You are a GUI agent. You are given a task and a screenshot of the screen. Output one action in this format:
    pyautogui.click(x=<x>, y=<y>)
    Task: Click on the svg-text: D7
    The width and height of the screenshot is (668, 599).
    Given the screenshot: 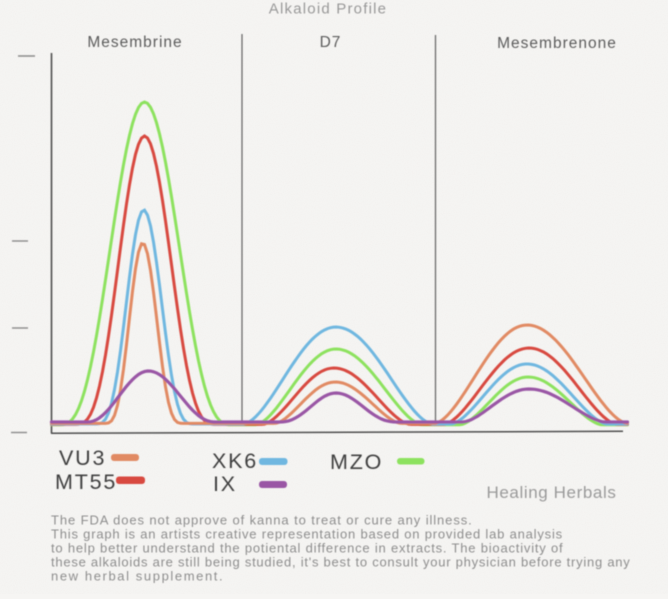 What is the action you would take?
    pyautogui.click(x=331, y=42)
    